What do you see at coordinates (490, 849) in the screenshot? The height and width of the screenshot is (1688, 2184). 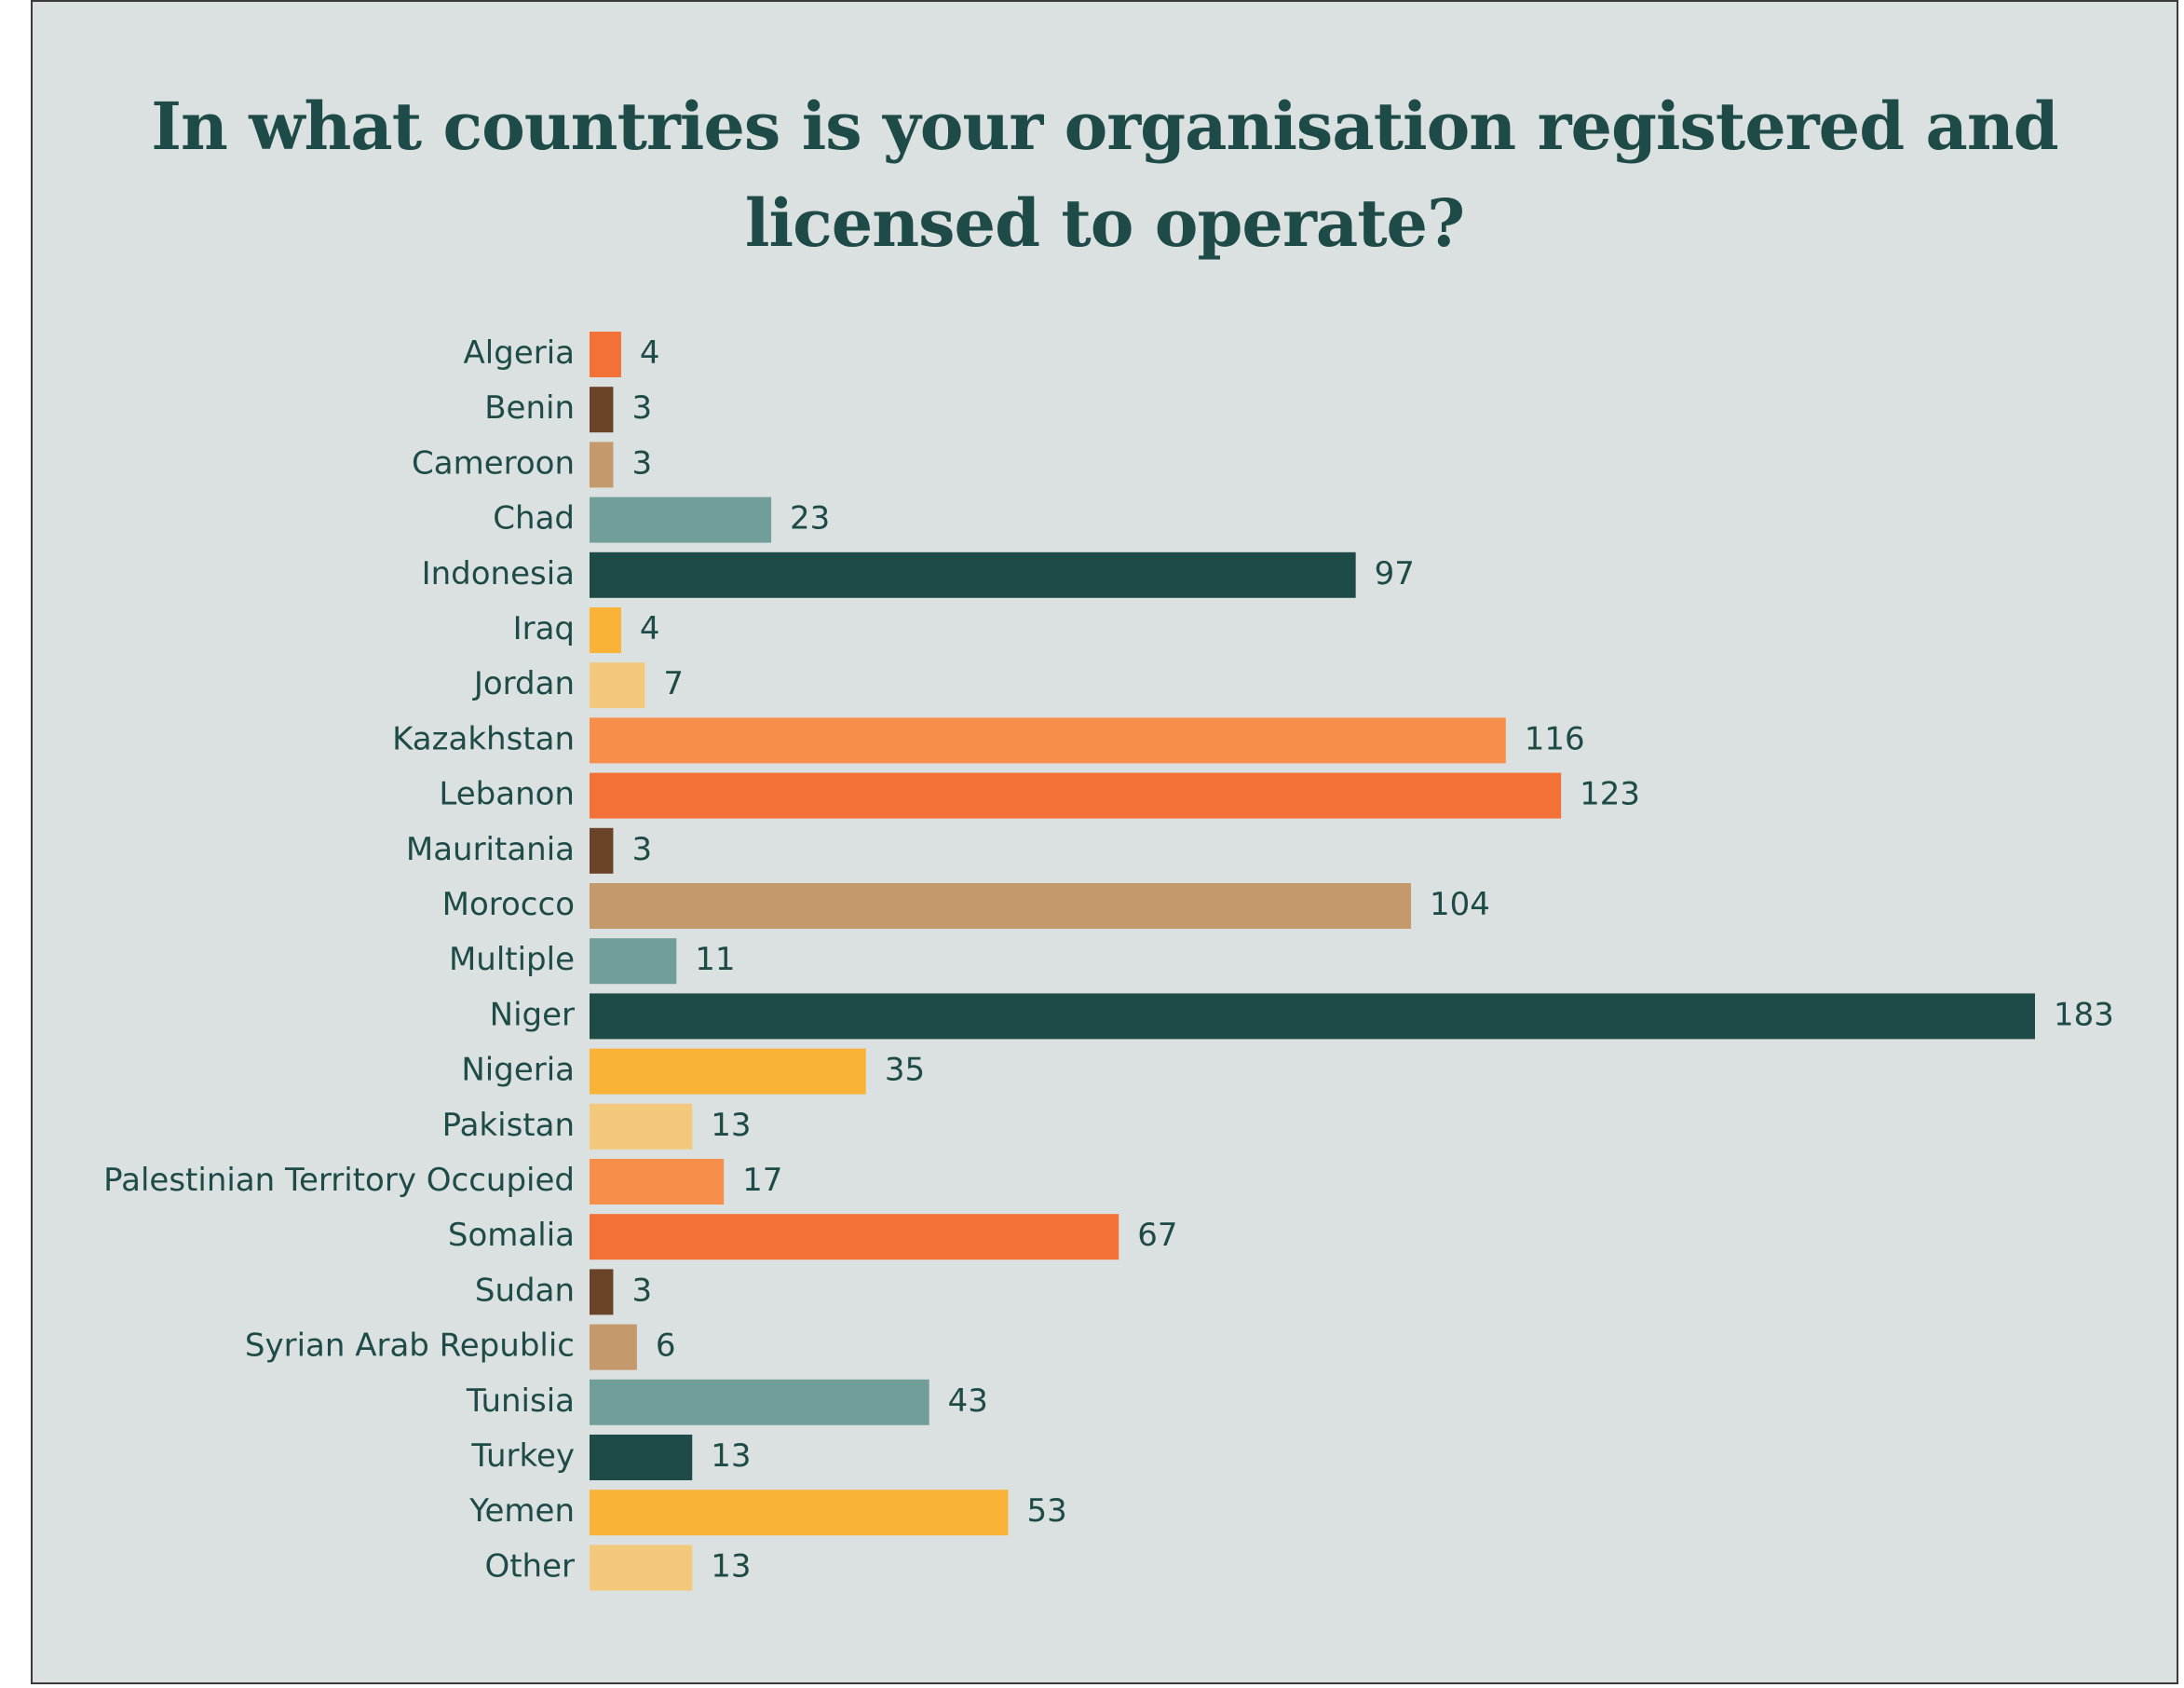 I see `category-label: Mauritania` at bounding box center [490, 849].